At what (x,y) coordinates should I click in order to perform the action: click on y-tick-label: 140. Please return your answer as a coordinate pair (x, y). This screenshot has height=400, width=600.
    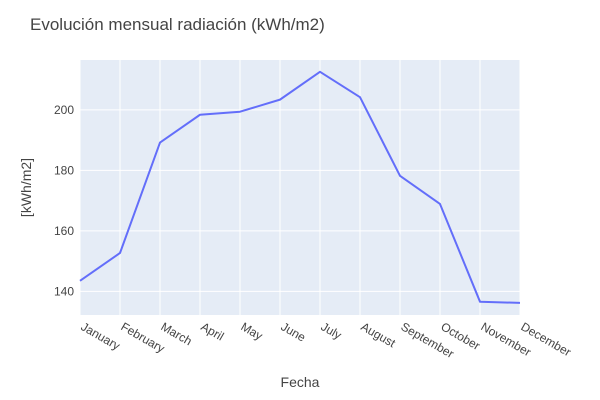
    Looking at the image, I should click on (64, 291).